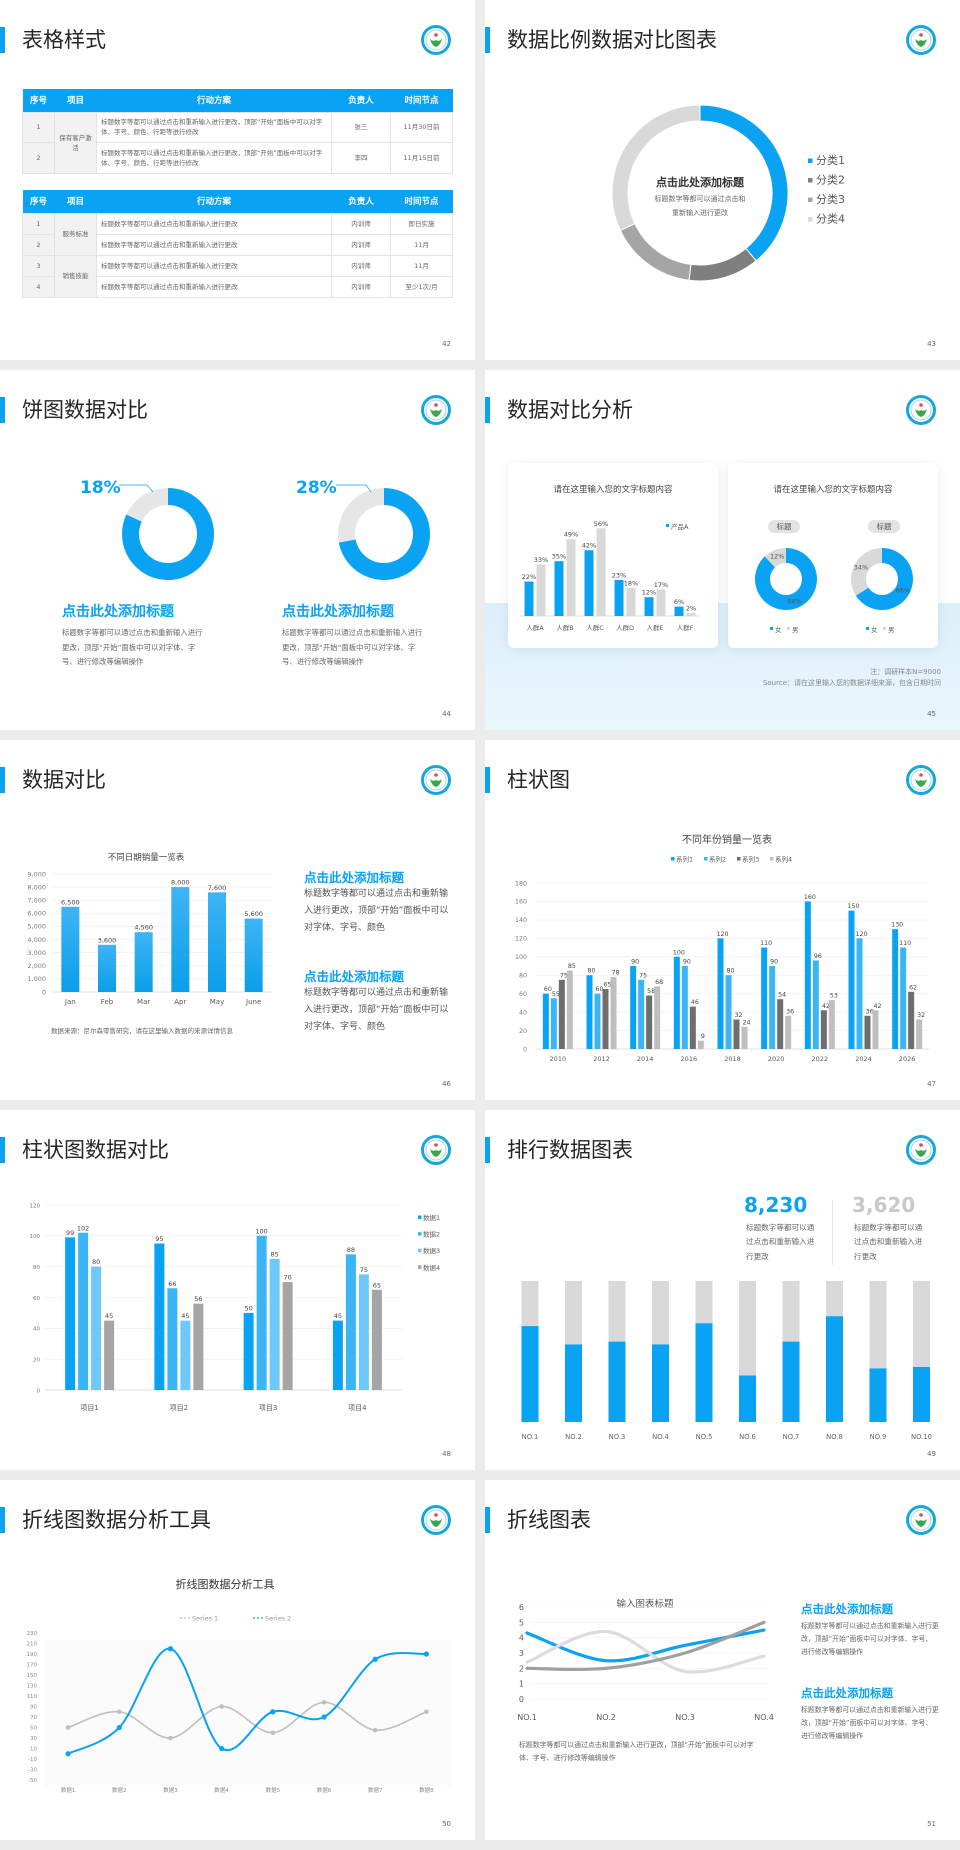 The width and height of the screenshot is (960, 1850). Describe the element at coordinates (253, 1002) in the screenshot. I see `x-tick-label: June` at that location.